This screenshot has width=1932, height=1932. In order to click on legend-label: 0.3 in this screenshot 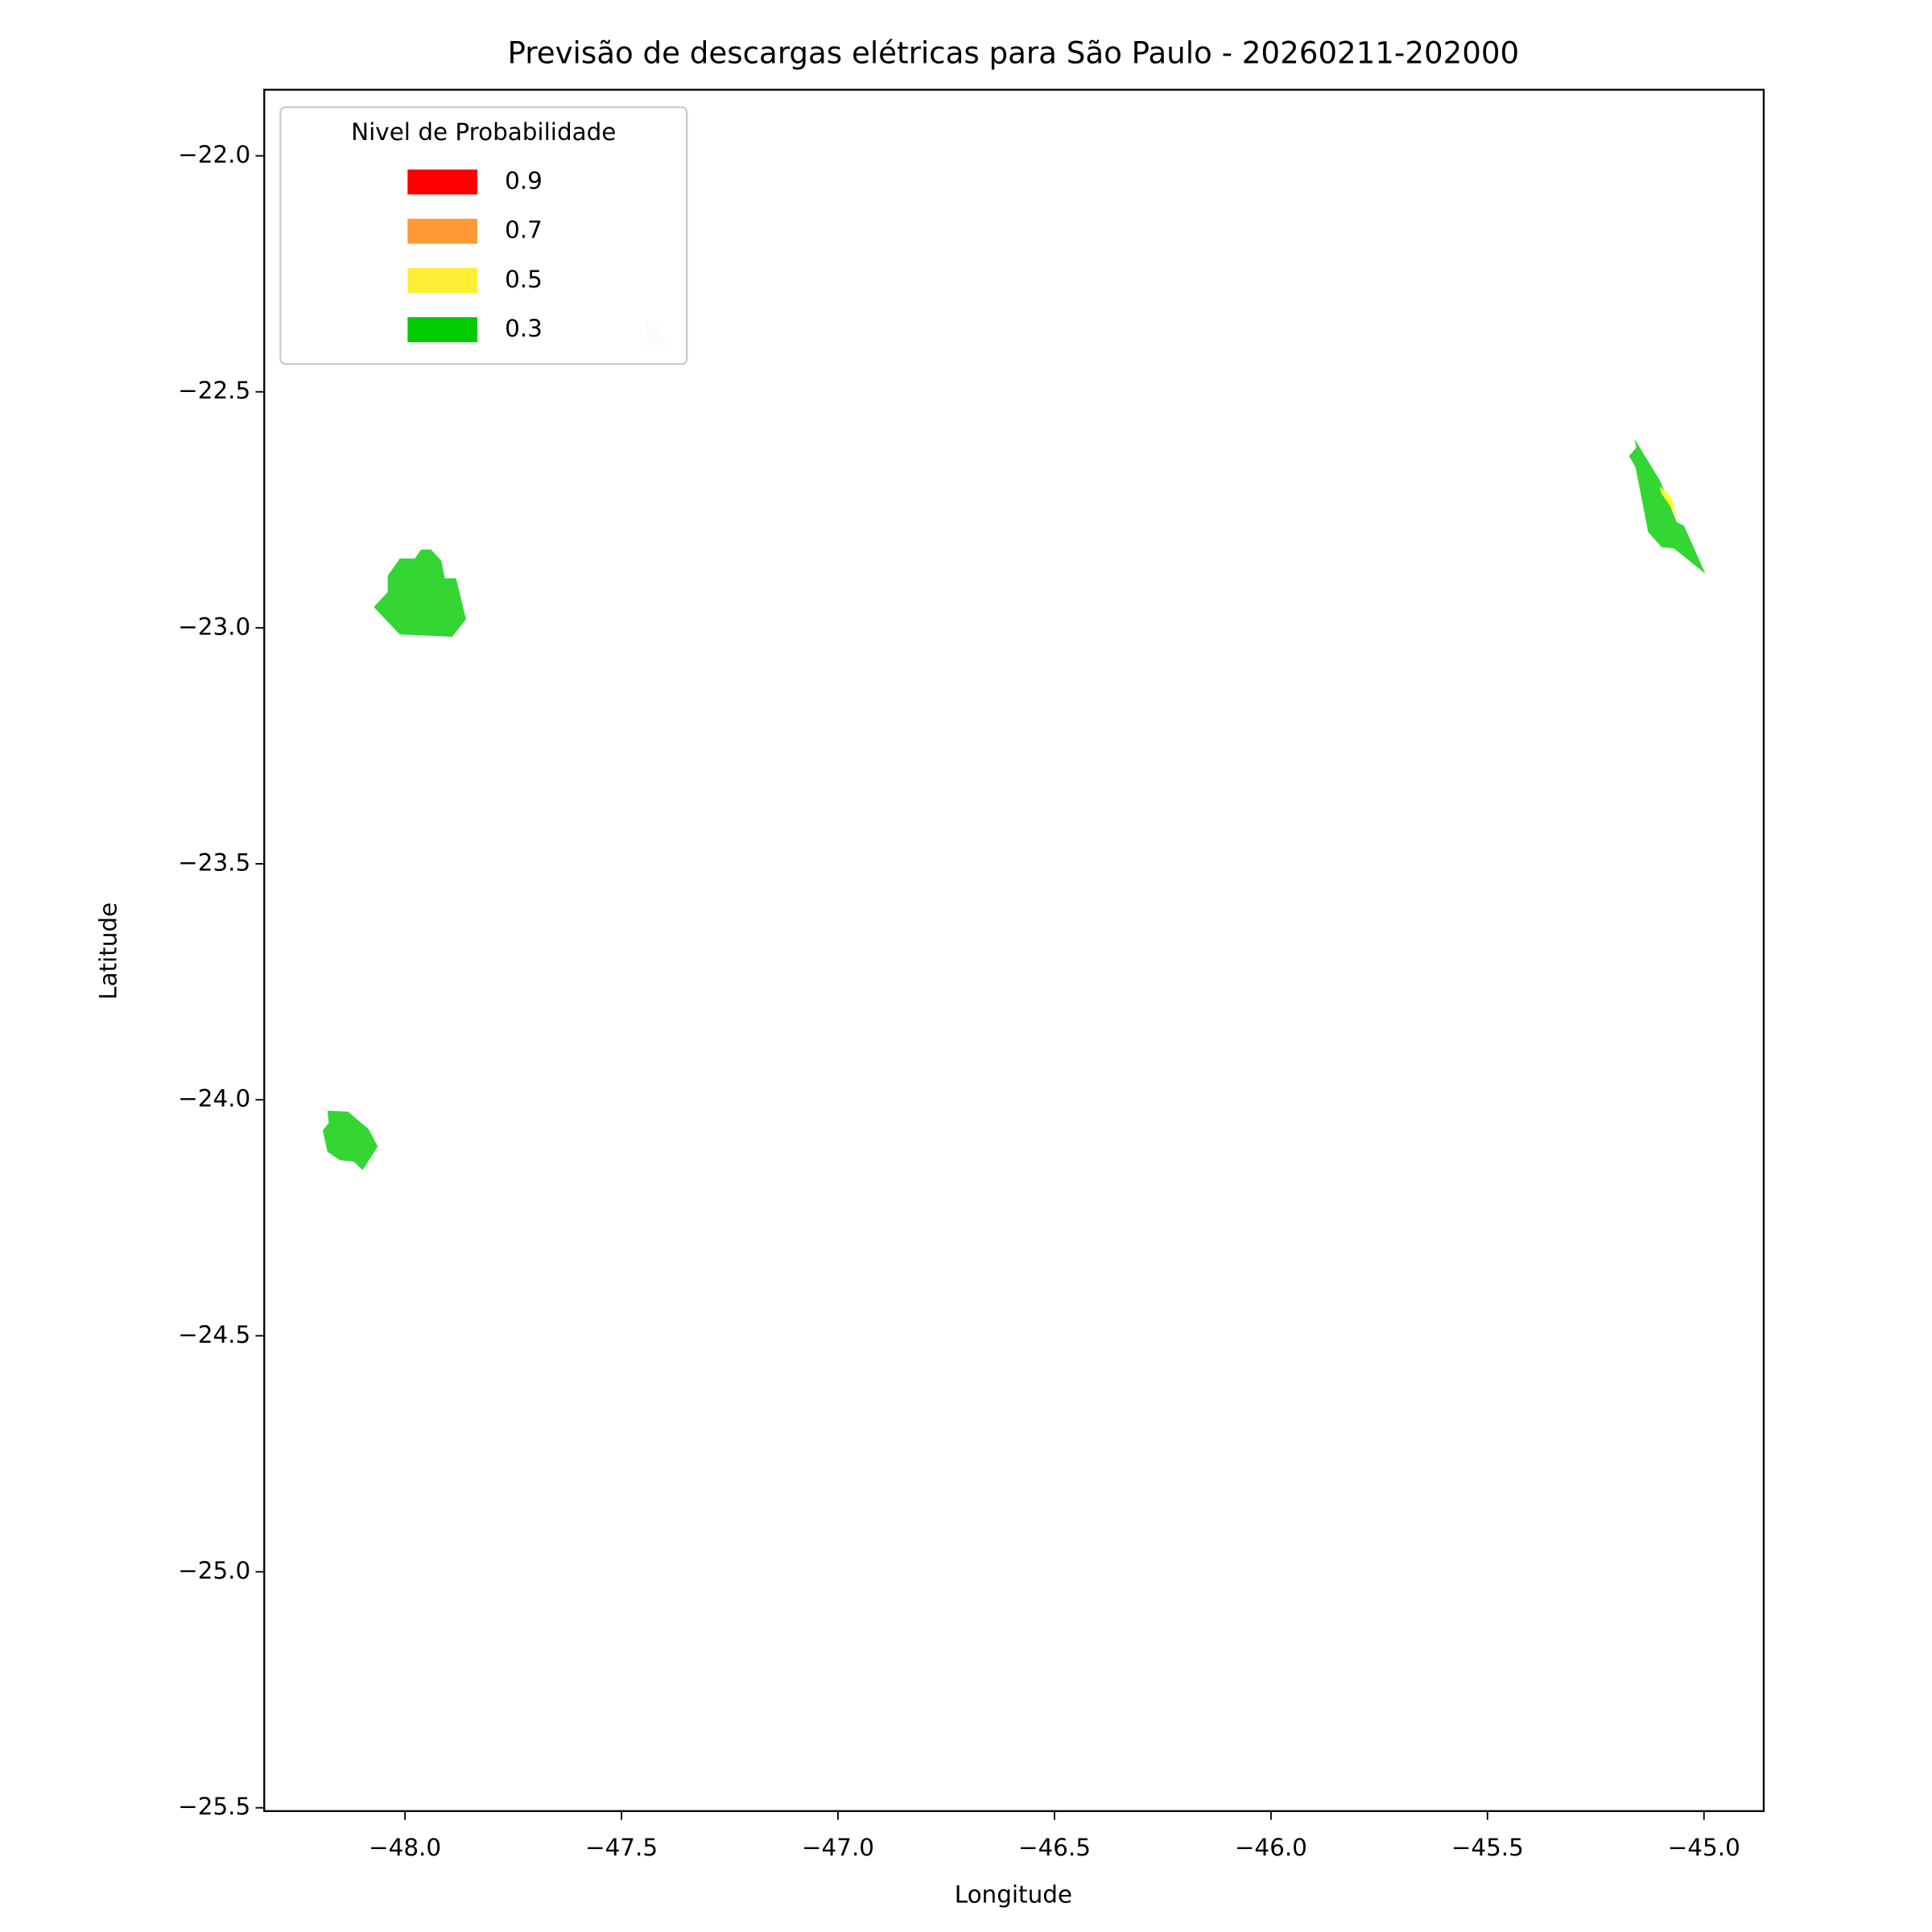, I will do `click(524, 328)`.